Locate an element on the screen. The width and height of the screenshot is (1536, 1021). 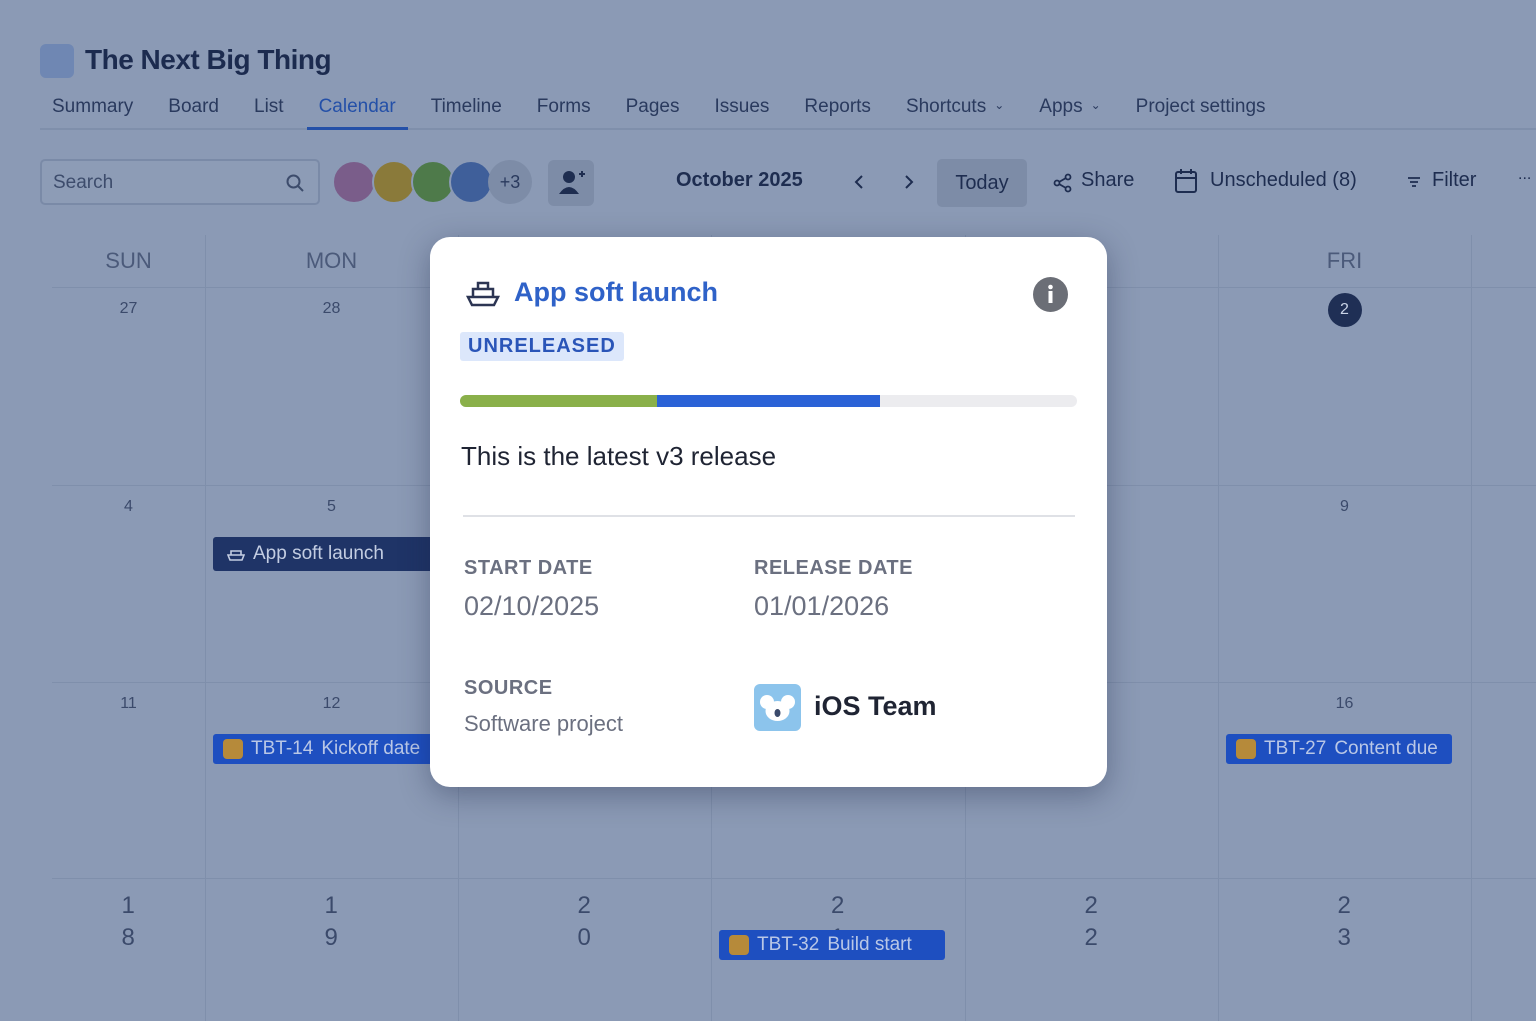
progress-bar is located at coordinates (768, 401).